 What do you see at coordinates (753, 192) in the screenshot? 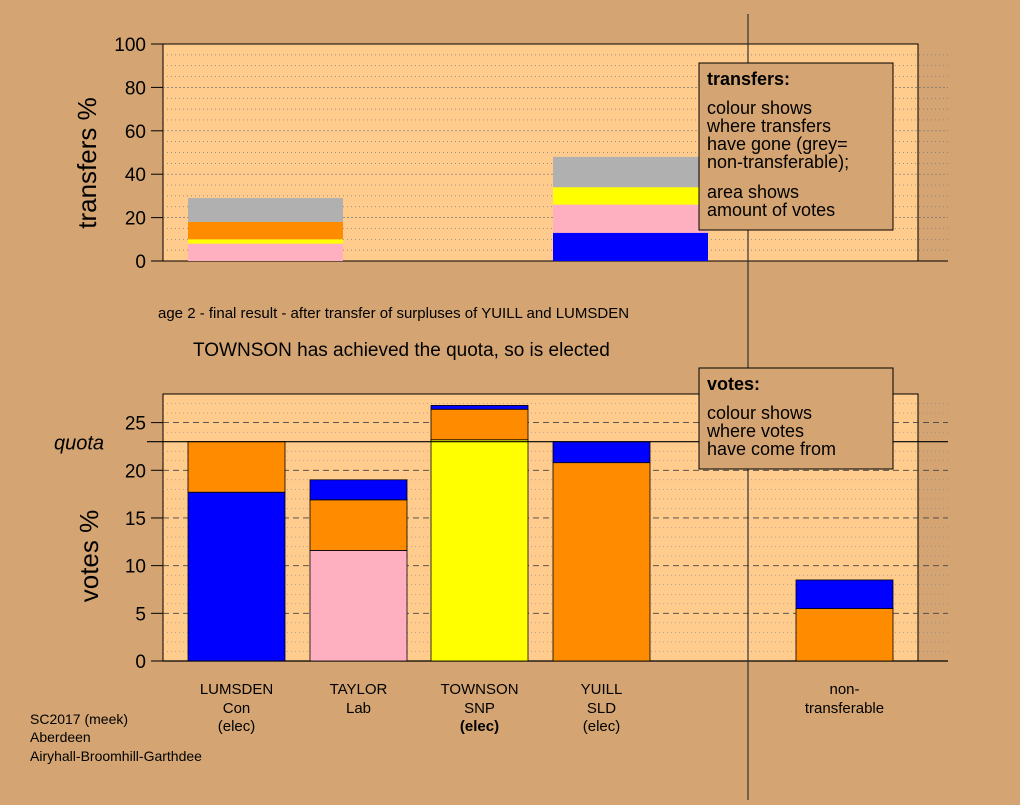
I see `transfers-legend-line: area shows` at bounding box center [753, 192].